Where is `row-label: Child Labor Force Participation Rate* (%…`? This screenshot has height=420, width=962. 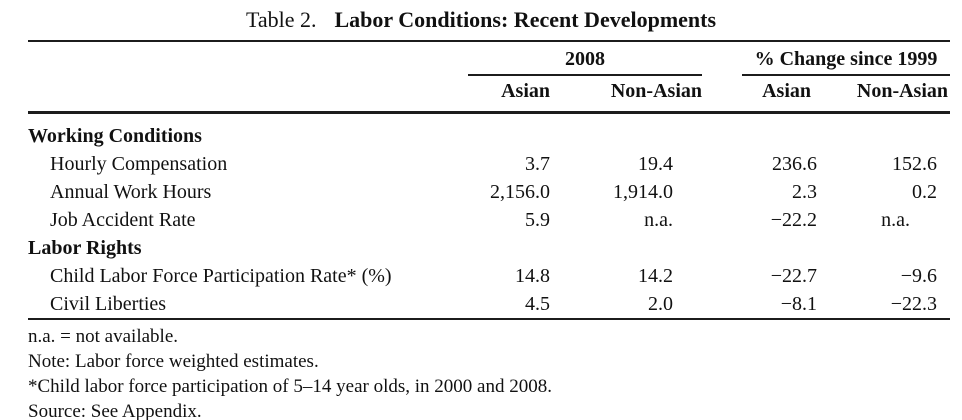
row-label: Child Labor Force Participation Rate* (%… is located at coordinates (221, 275).